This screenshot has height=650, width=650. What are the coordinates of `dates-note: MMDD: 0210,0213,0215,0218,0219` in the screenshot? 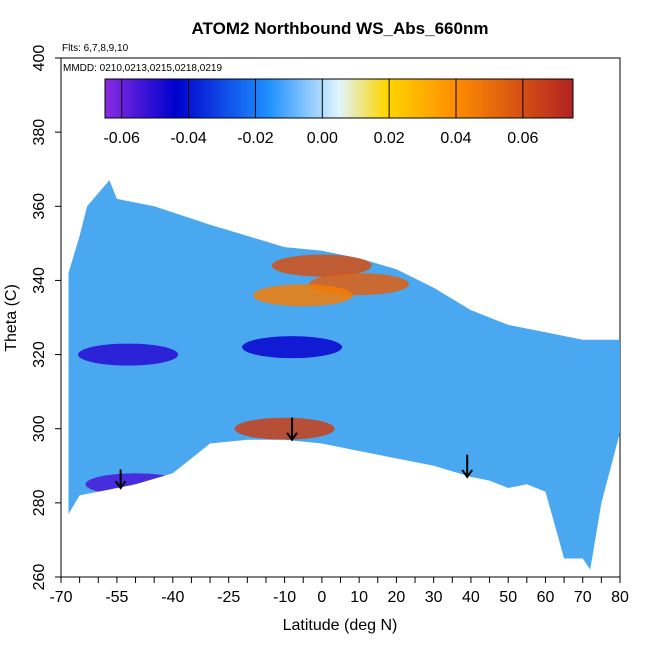 It's located at (142, 68).